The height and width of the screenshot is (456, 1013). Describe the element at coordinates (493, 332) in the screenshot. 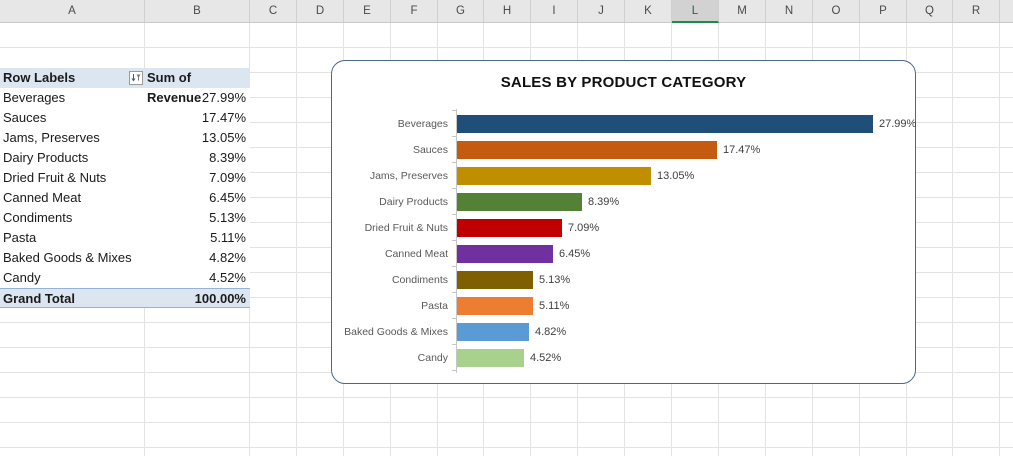

I see `bar-baked-goods-mixes` at that location.